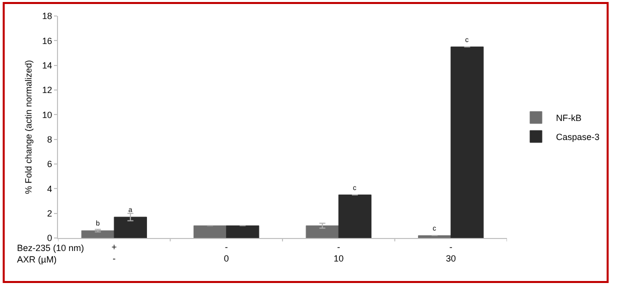 The width and height of the screenshot is (617, 288). What do you see at coordinates (451, 253) in the screenshot?
I see `x-tick-label: - 30` at bounding box center [451, 253].